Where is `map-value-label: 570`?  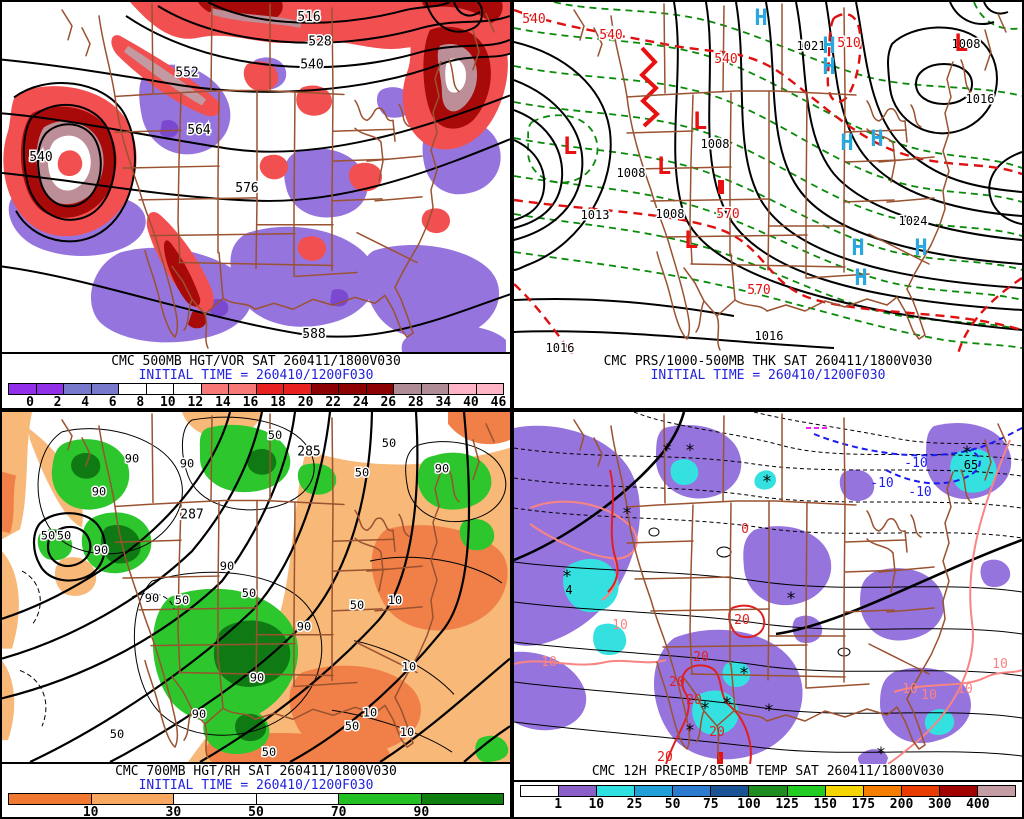
map-value-label: 570 is located at coordinates (727, 214).